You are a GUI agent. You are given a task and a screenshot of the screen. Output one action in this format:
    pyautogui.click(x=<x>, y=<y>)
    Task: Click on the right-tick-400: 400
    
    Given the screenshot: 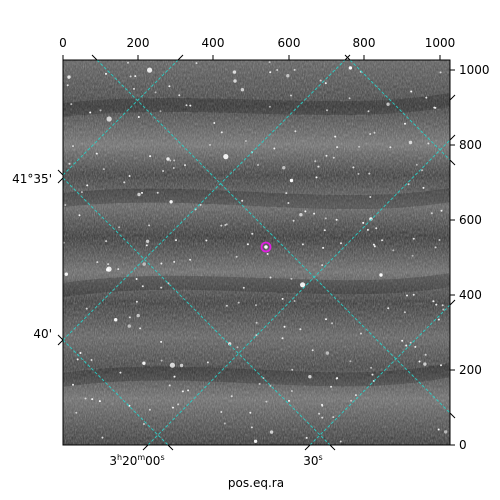 What is the action you would take?
    pyautogui.click(x=466, y=295)
    